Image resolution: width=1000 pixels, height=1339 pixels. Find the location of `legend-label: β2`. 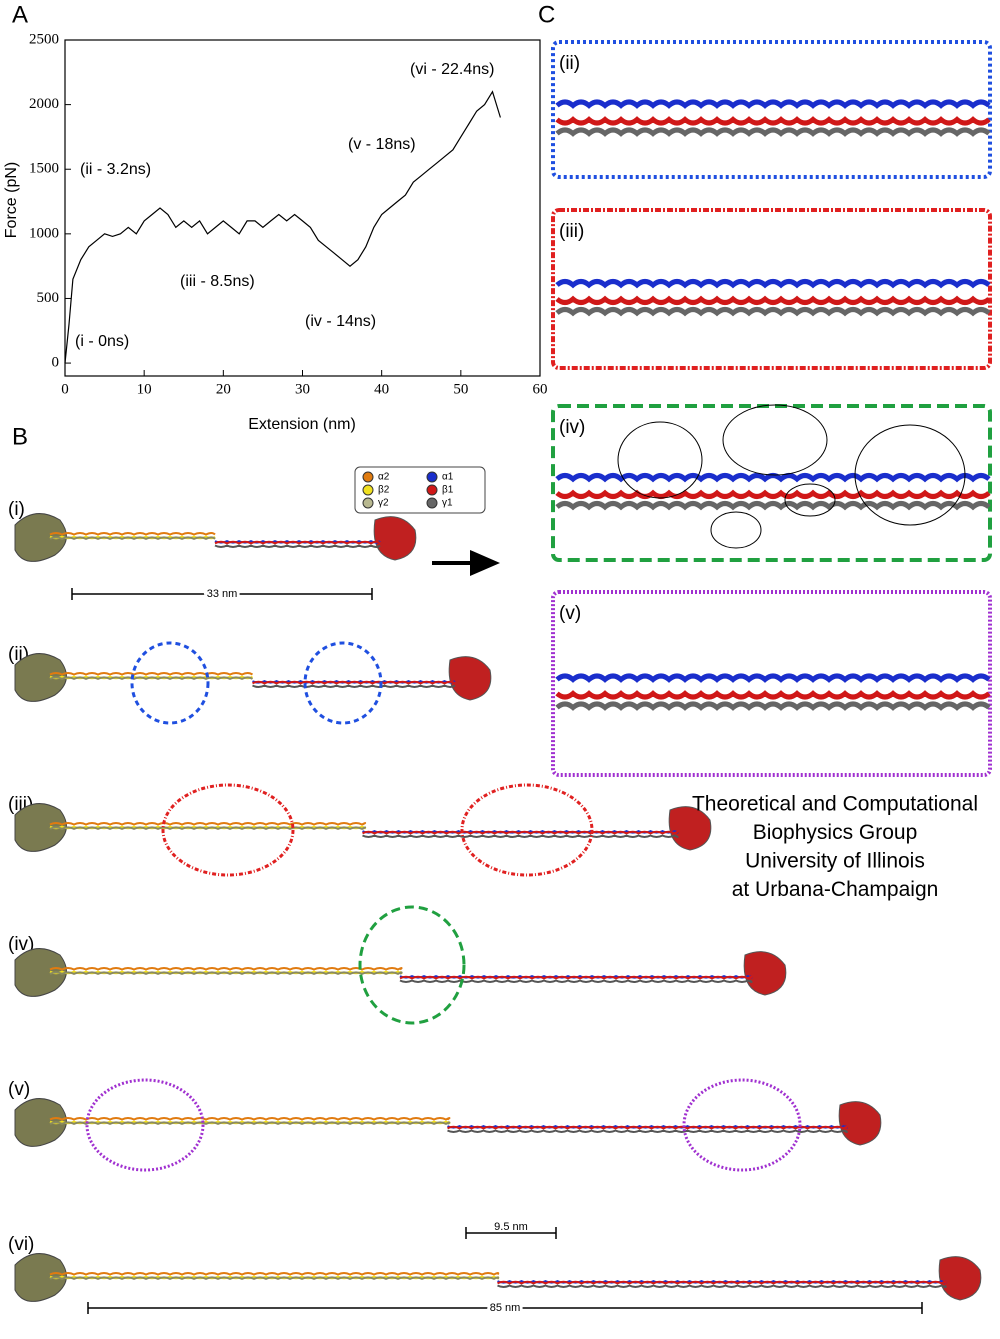

legend-label: β2 is located at coordinates (384, 490).